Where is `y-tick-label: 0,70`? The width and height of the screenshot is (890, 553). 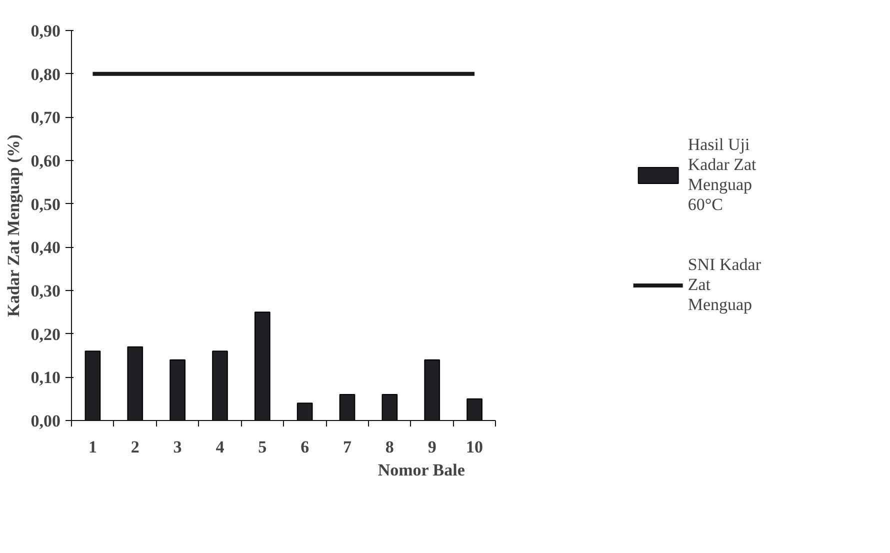 y-tick-label: 0,70 is located at coordinates (45, 118).